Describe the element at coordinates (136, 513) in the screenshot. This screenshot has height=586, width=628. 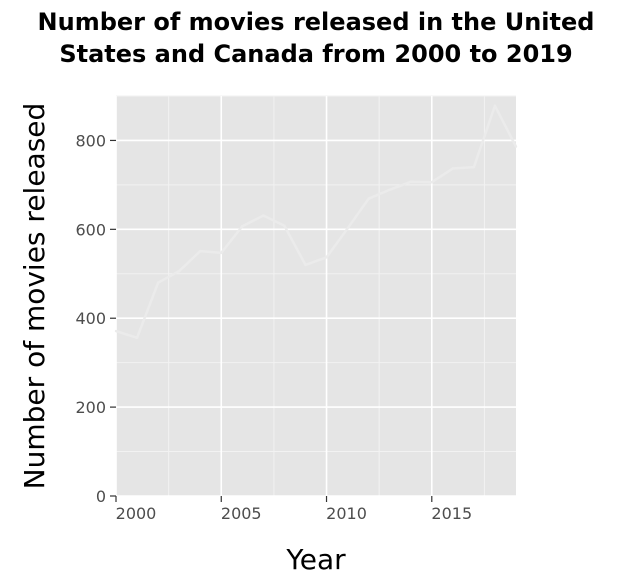
I see `x-tick-label: 2000` at that location.